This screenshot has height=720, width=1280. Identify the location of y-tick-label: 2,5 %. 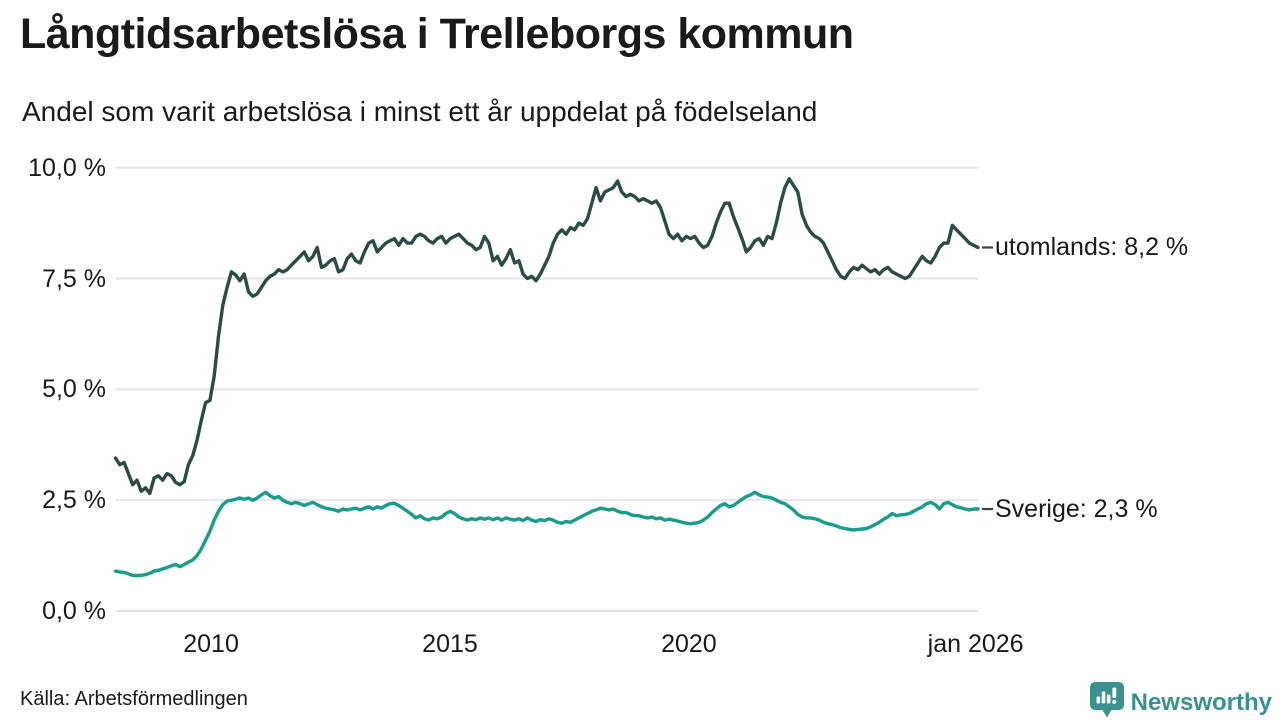
(74, 500).